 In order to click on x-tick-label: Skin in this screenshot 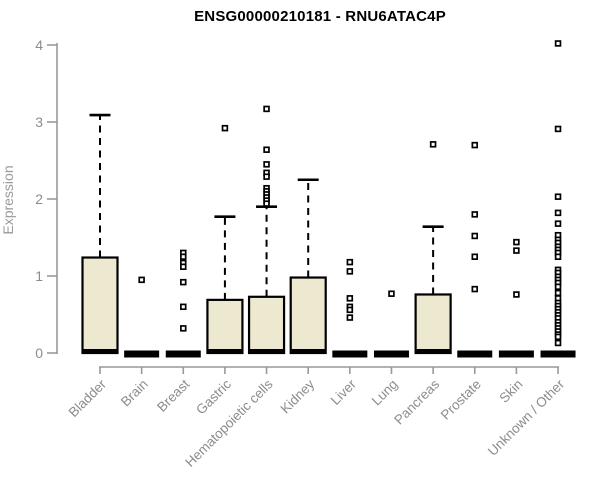, I will do `click(510, 391)`.